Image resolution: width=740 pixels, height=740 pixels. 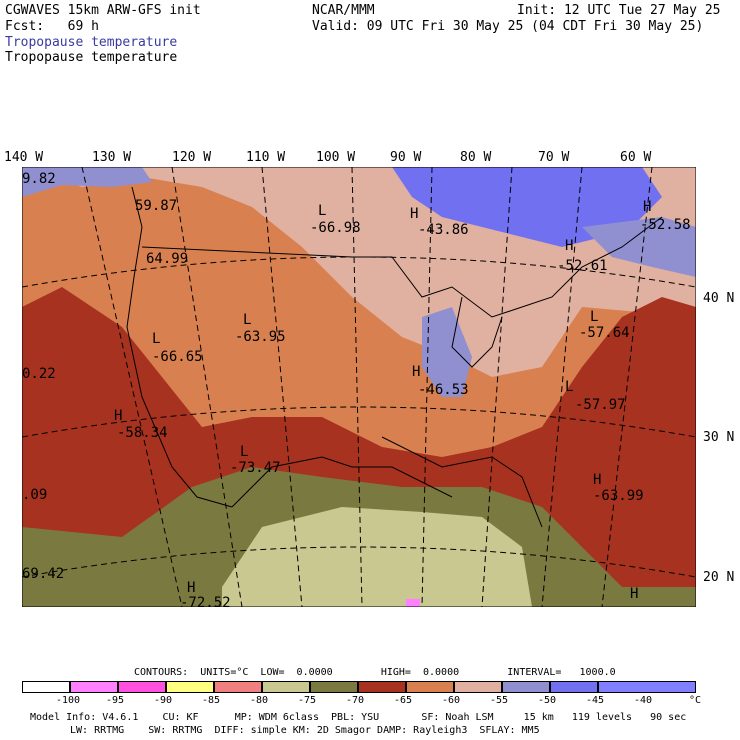 What do you see at coordinates (547, 700) in the screenshot?
I see `legend-tick-label: -50` at bounding box center [547, 700].